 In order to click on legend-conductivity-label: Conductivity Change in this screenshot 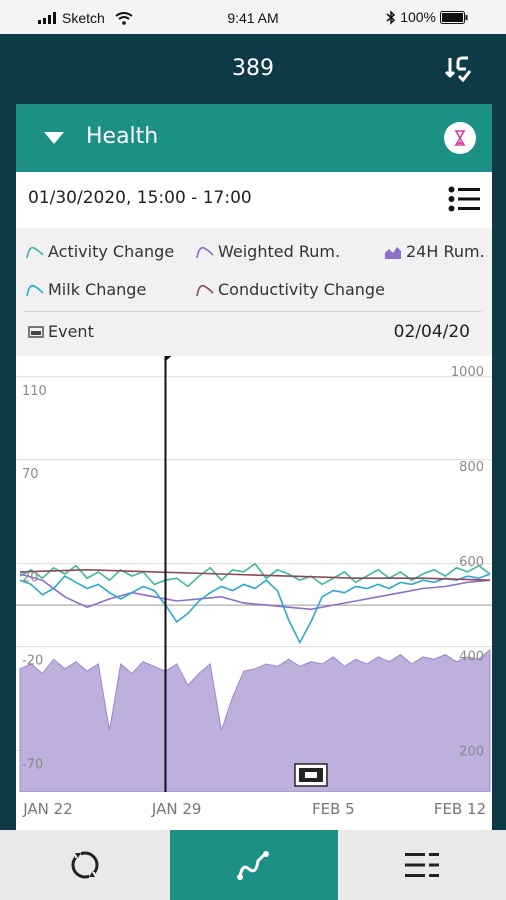, I will do `click(301, 289)`.